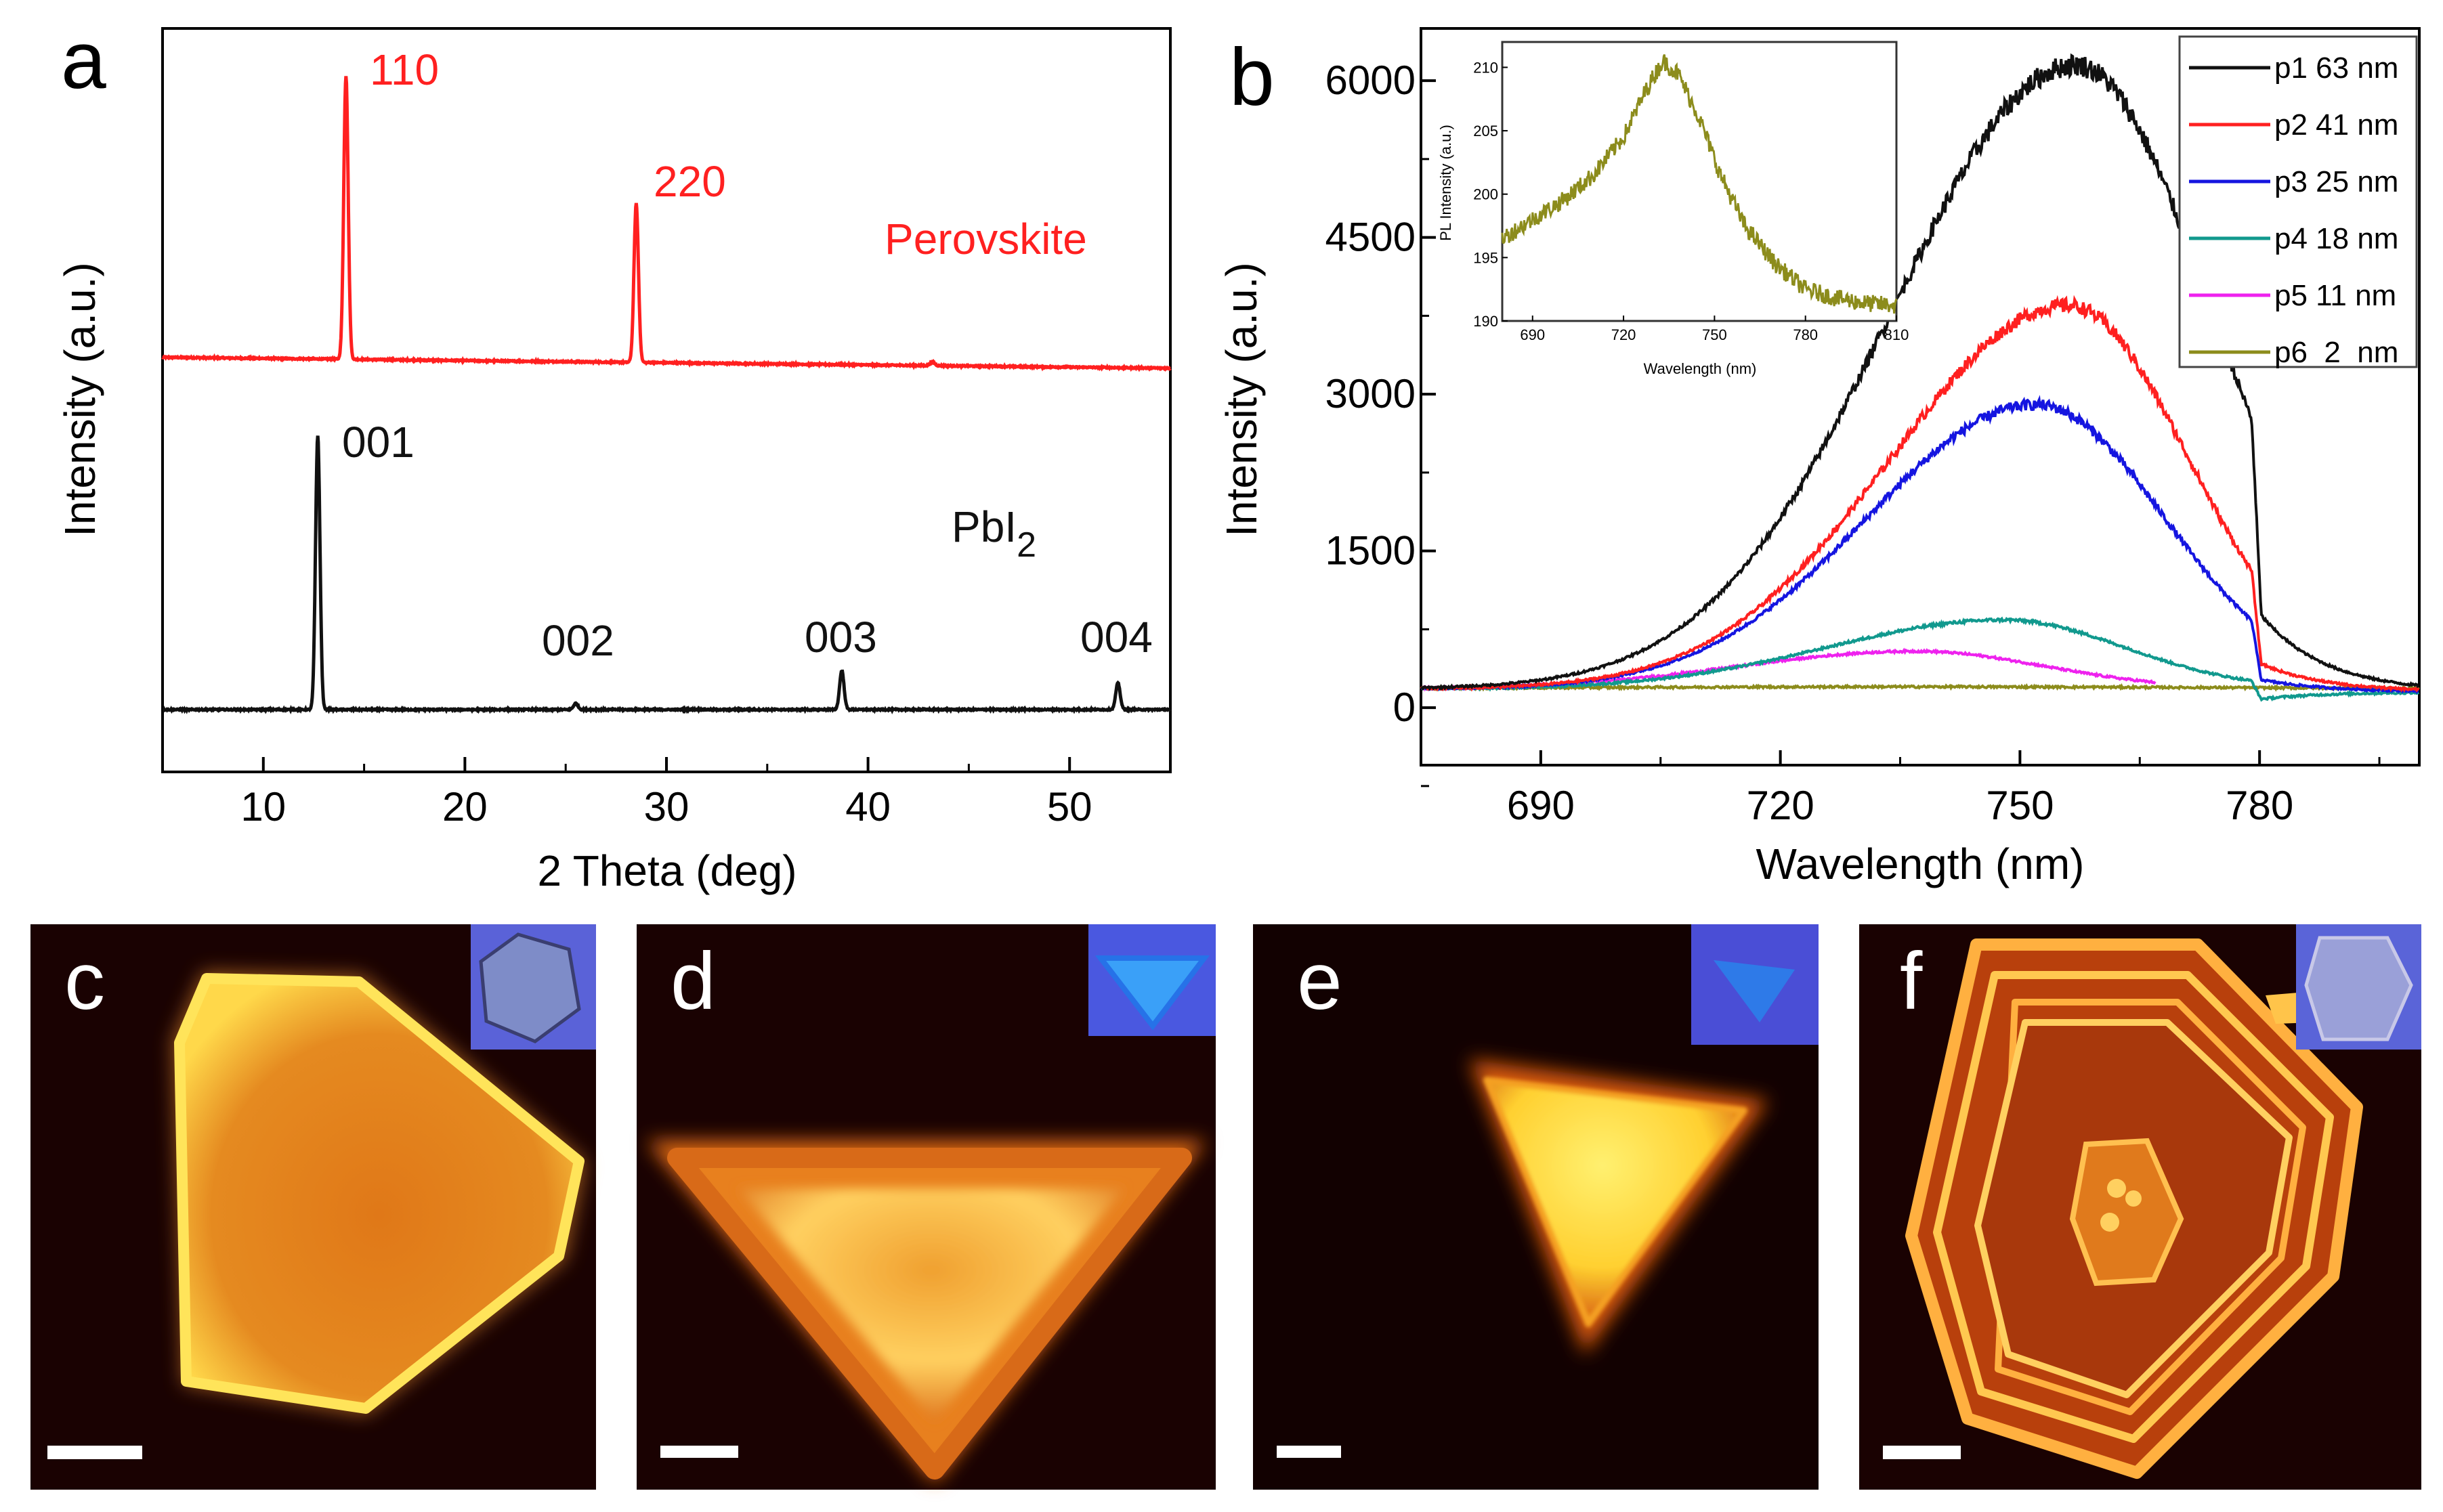 The width and height of the screenshot is (2443, 1512). Describe the element at coordinates (1445, 183) in the screenshot. I see `inset-y-axis-label: PL Intensity (a.u.)` at that location.